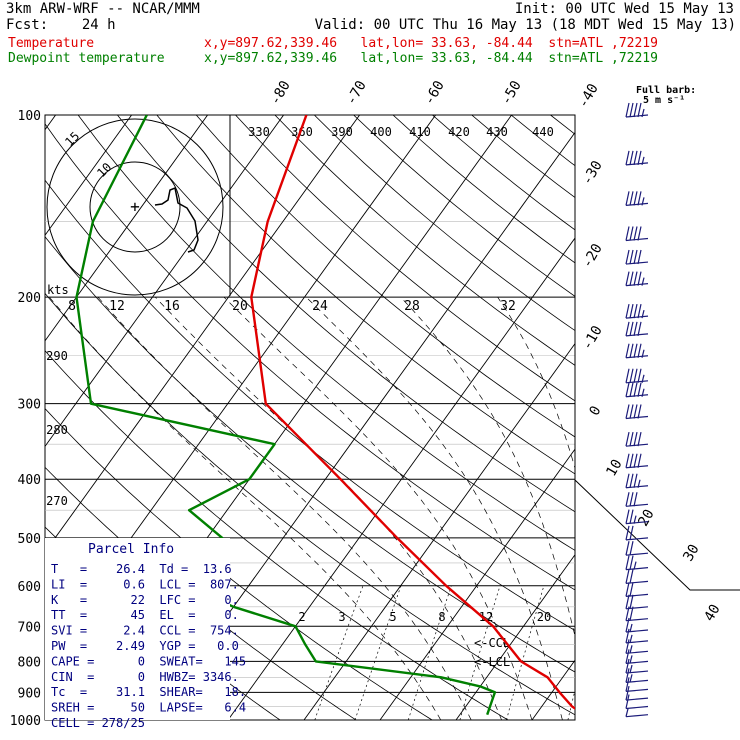 This screenshot has height=740, width=740. What do you see at coordinates (25, 721) in the screenshot?
I see `pressure-label-1000: 1000` at bounding box center [25, 721].